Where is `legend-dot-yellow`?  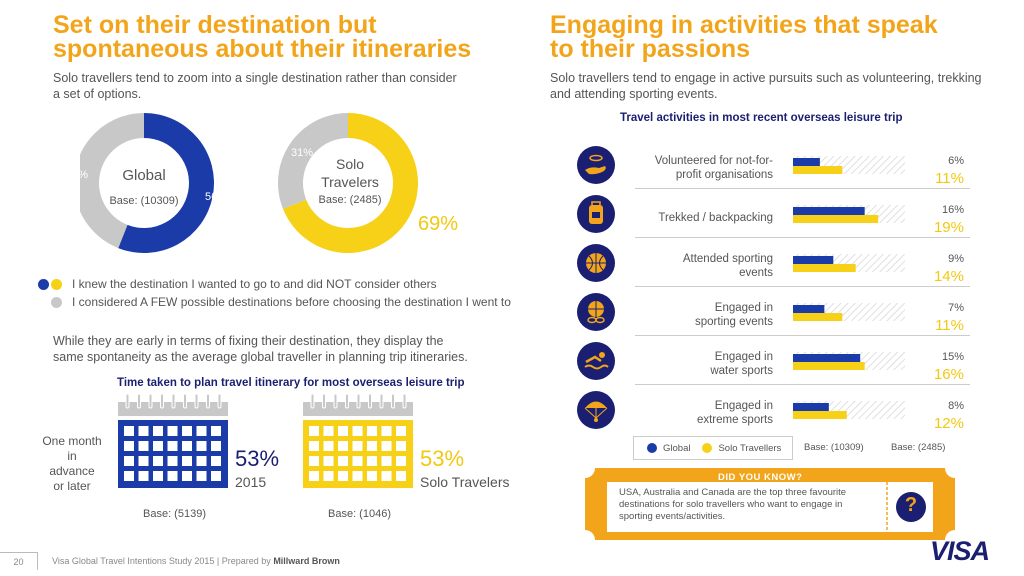
legend-dot-yellow is located at coordinates (56, 284).